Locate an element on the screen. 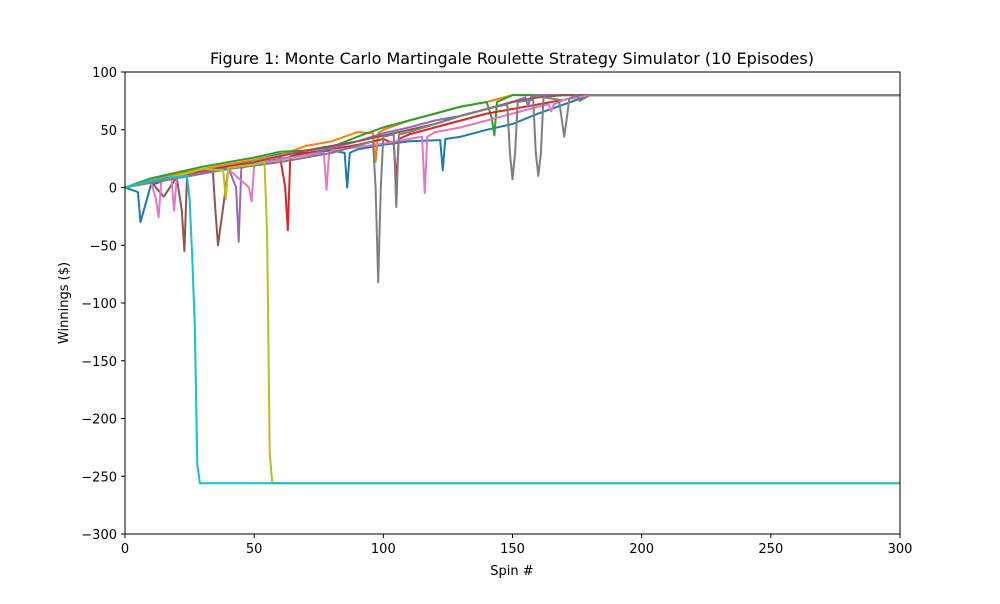 The width and height of the screenshot is (1000, 604). y-tick-label: −50 is located at coordinates (103, 246).